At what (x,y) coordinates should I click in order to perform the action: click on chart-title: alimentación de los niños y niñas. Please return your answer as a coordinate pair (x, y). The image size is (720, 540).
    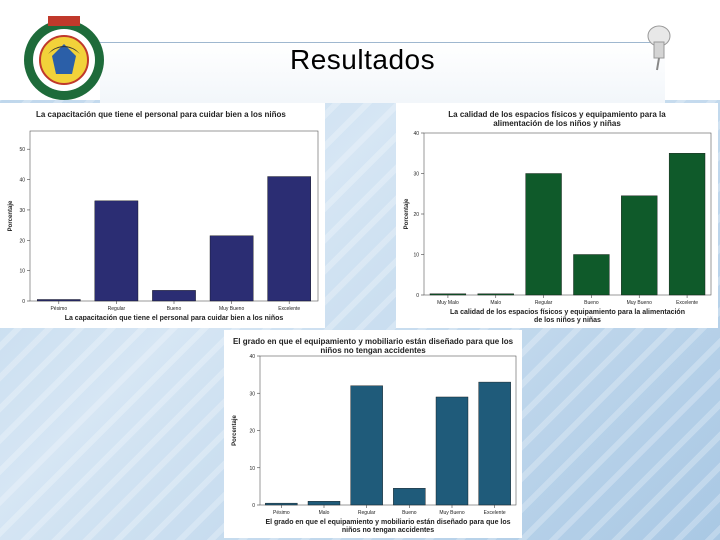
    Looking at the image, I should click on (557, 123).